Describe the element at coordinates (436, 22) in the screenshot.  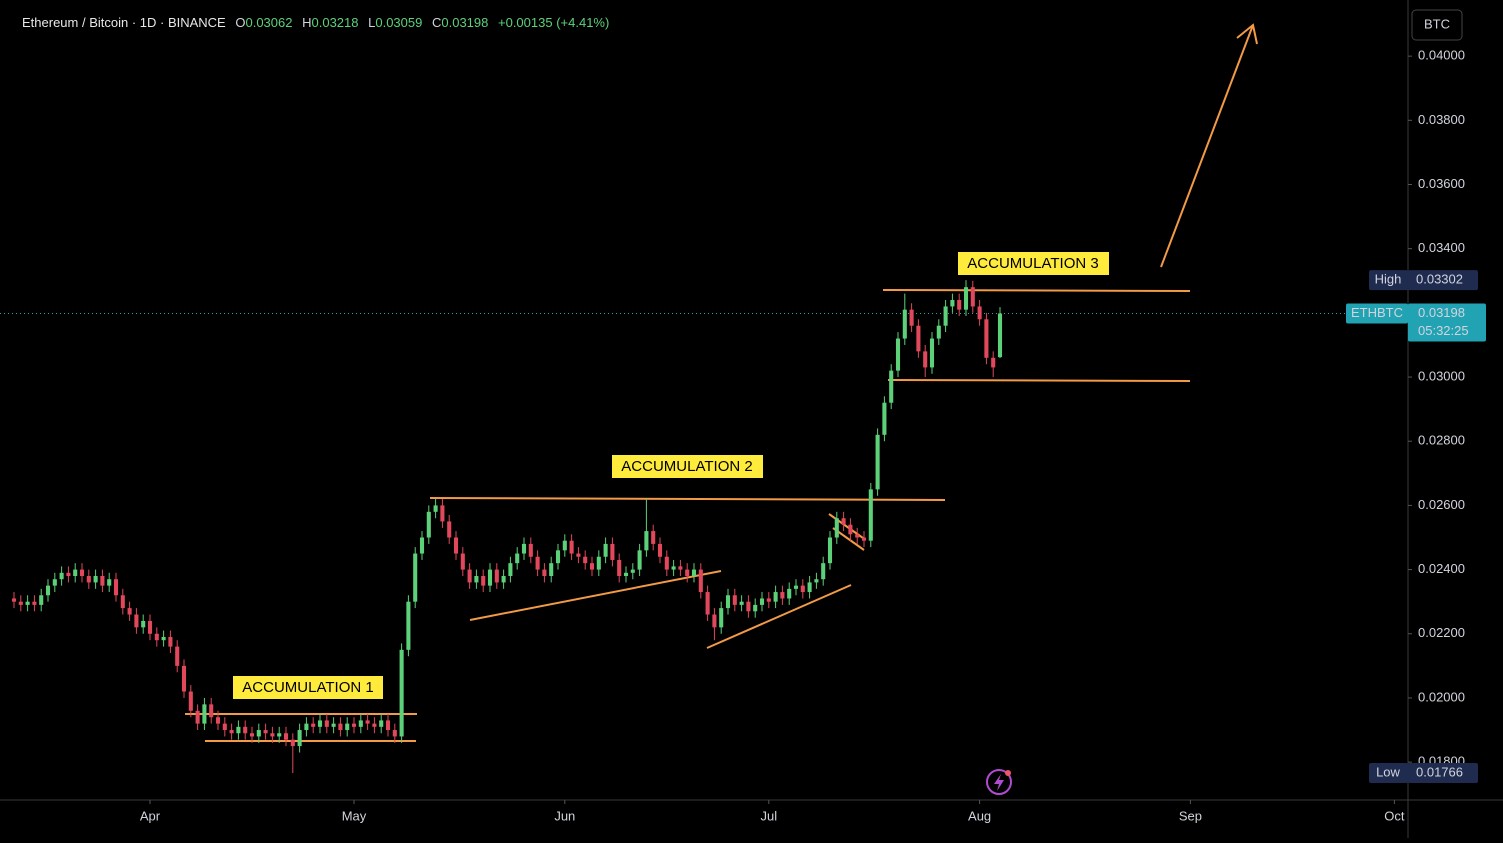
I see `ohlc-label: C` at that location.